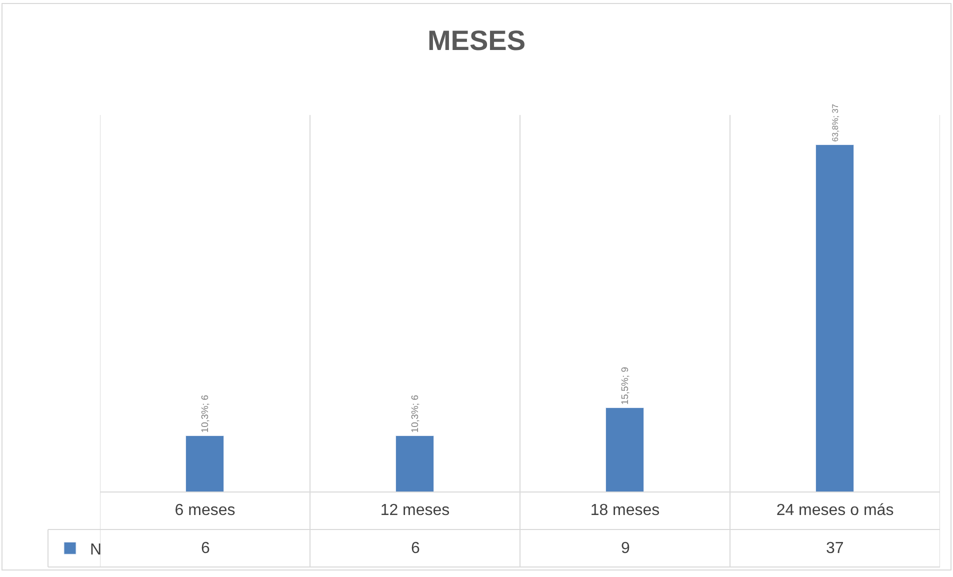  Describe the element at coordinates (625, 548) in the screenshot. I see `text: 9` at that location.